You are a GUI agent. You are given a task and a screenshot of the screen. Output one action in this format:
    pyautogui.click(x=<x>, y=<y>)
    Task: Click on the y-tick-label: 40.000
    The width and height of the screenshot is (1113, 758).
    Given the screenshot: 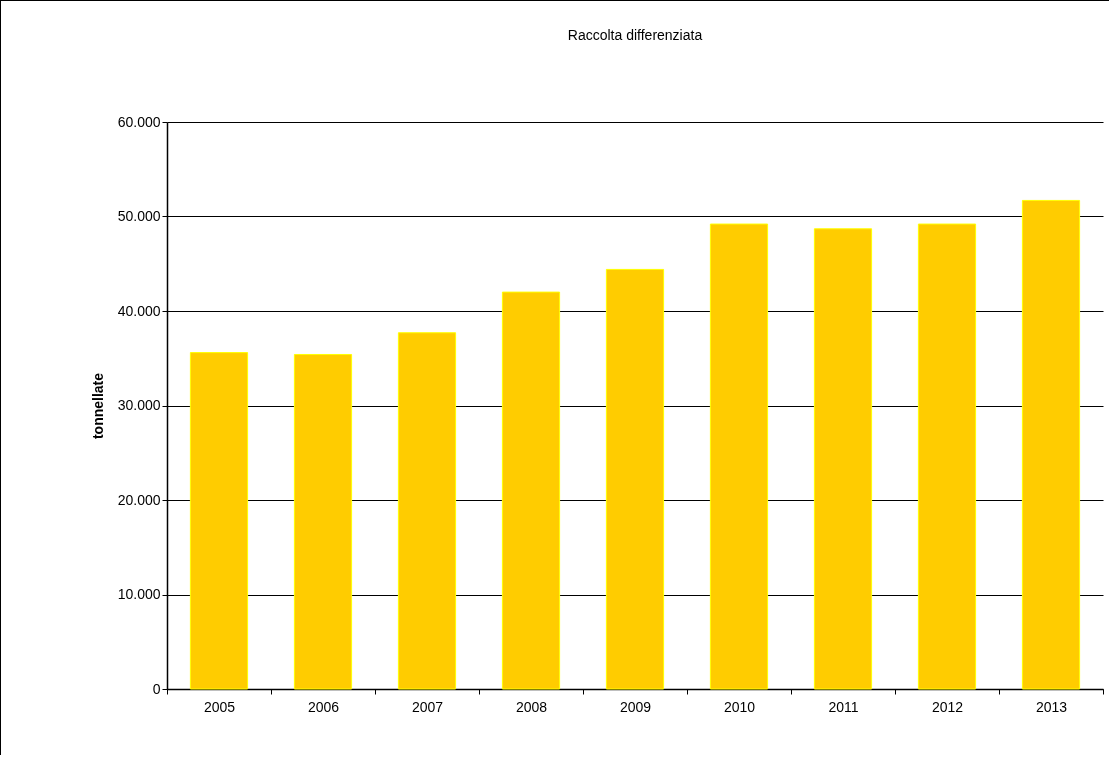 What is the action you would take?
    pyautogui.click(x=139, y=310)
    